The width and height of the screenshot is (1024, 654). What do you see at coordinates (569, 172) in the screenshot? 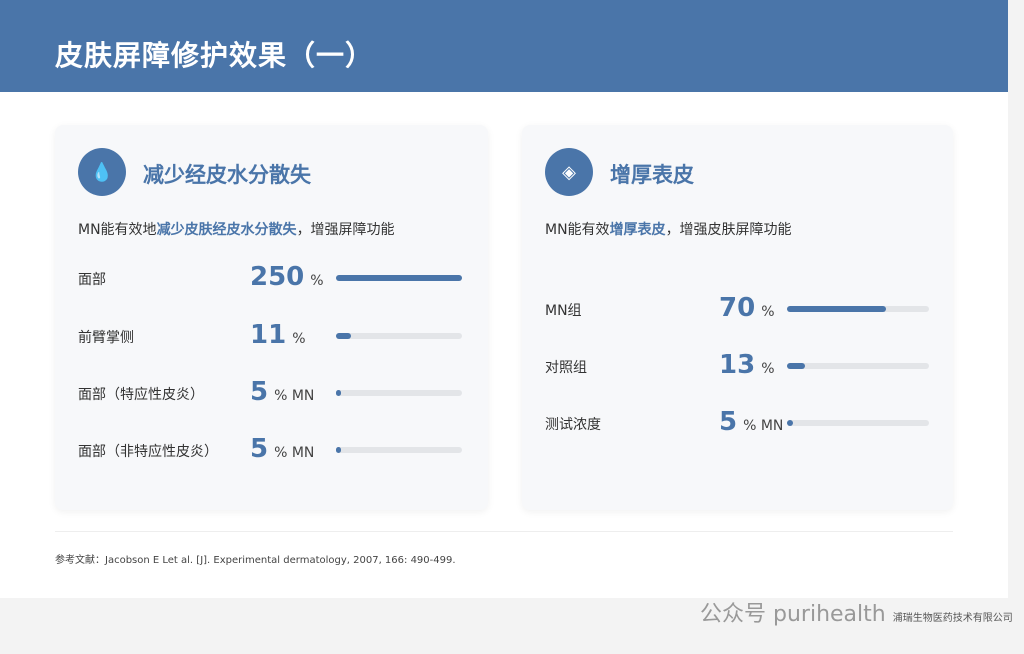
I see `layers-icon: ◈` at bounding box center [569, 172].